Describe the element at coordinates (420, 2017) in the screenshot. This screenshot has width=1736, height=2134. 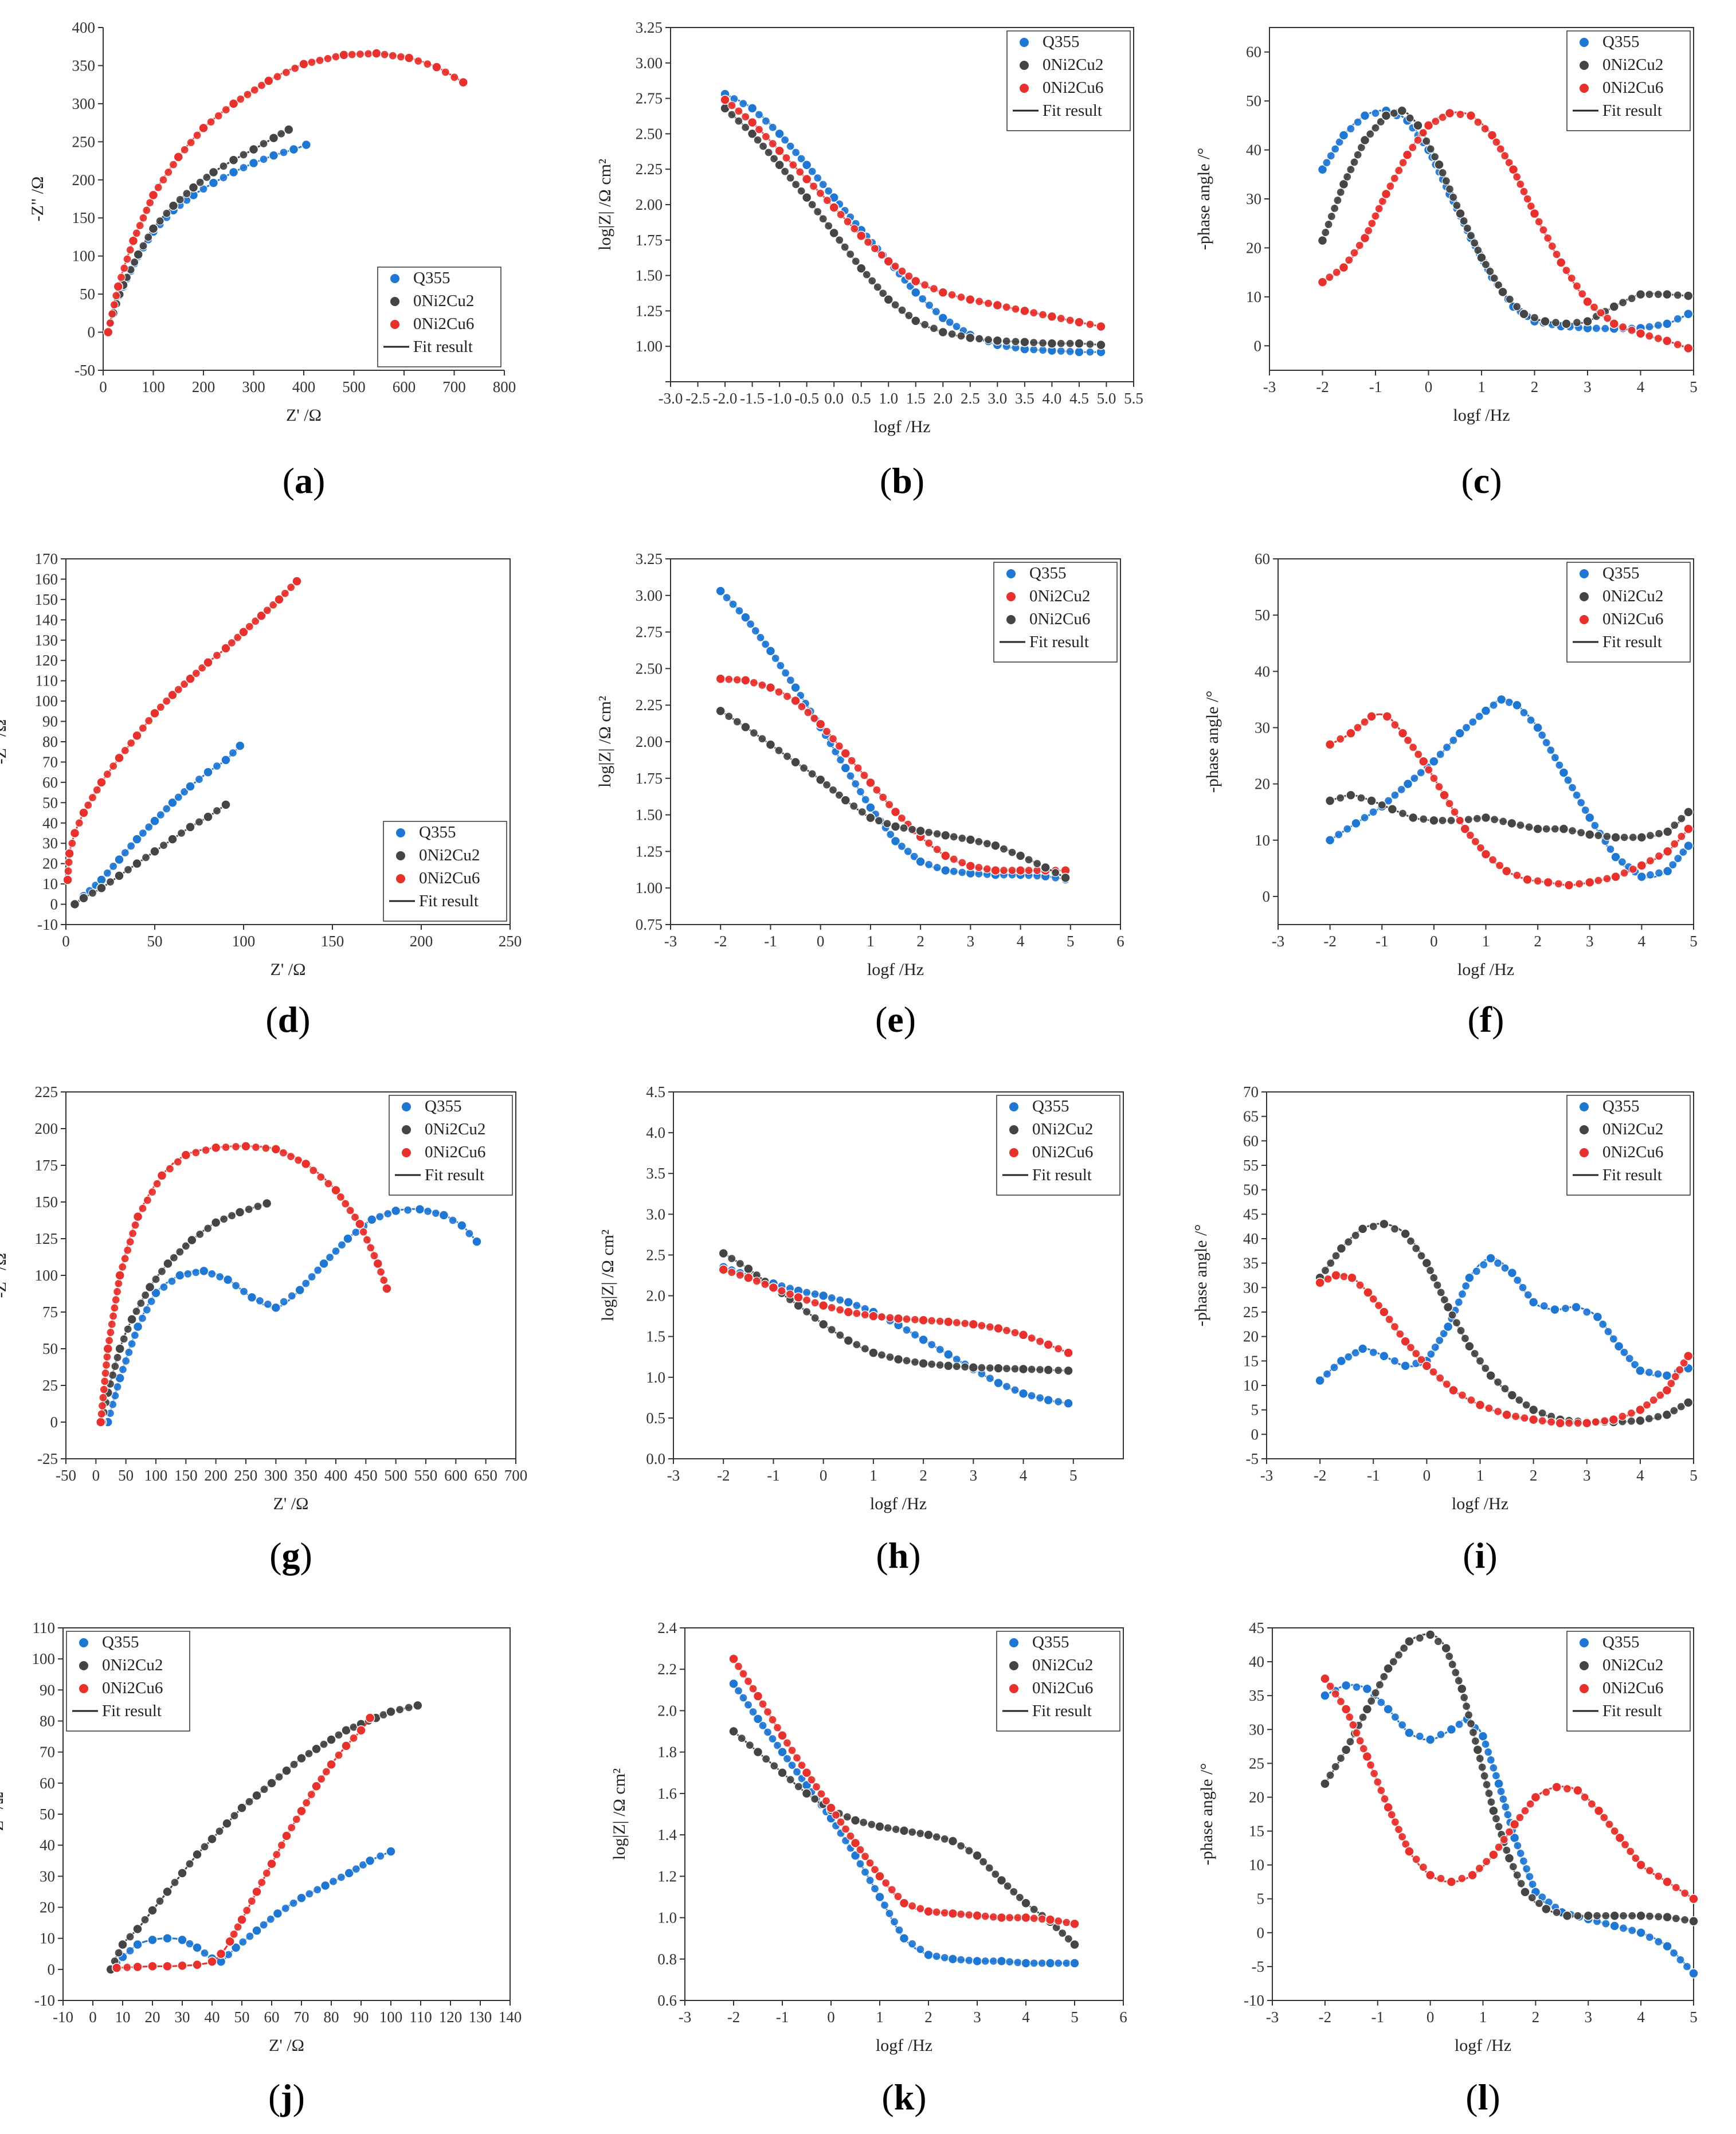
I see `x-tick-label: 110` at that location.